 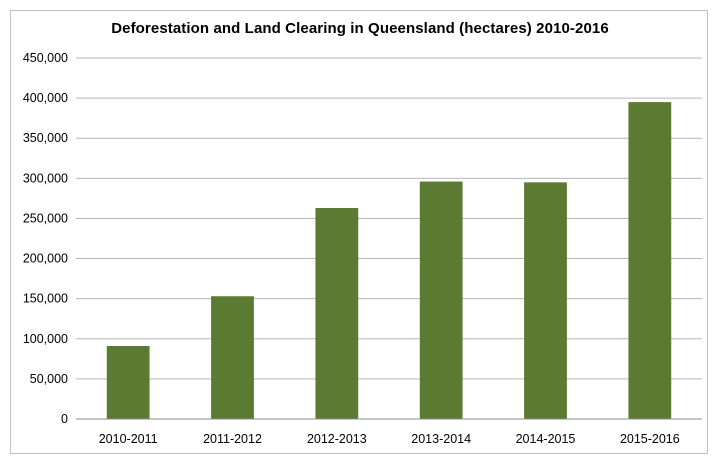 What do you see at coordinates (45, 218) in the screenshot?
I see `y-tick-label: 250,000` at bounding box center [45, 218].